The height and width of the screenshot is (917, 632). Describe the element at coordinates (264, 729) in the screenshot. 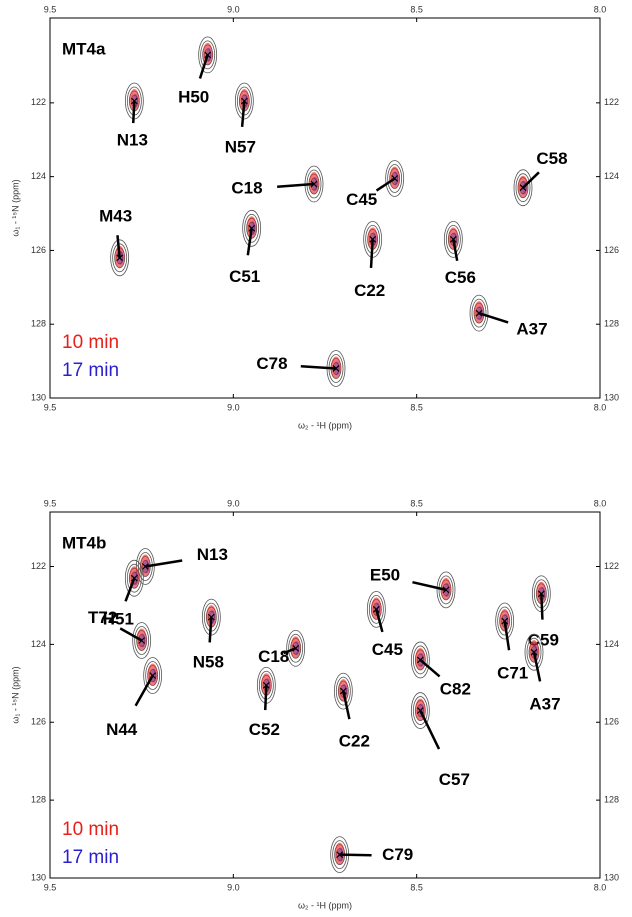

I see `peak-label: C52` at that location.